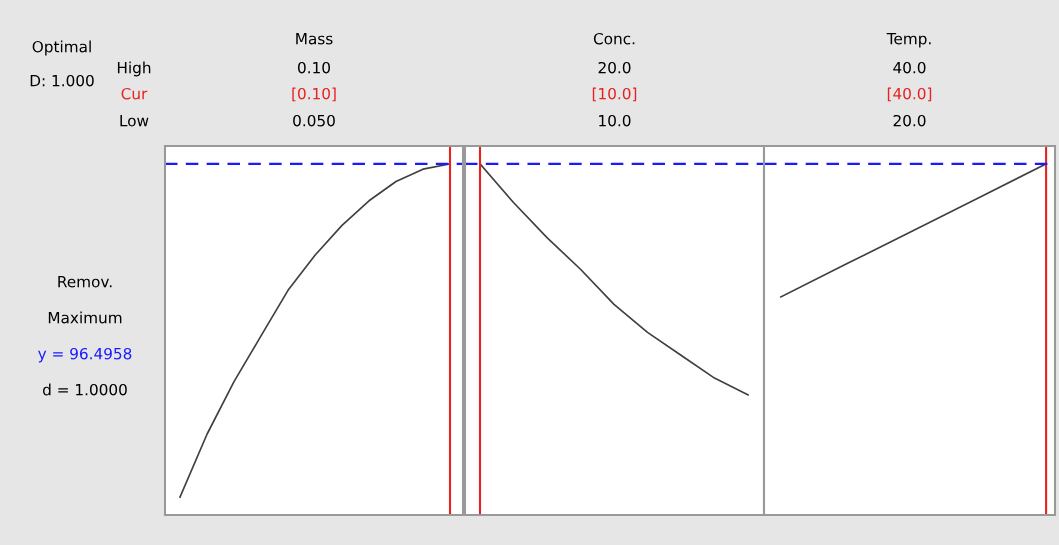 This screenshot has height=545, width=1059. I want to click on text: [40.0], so click(909, 94).